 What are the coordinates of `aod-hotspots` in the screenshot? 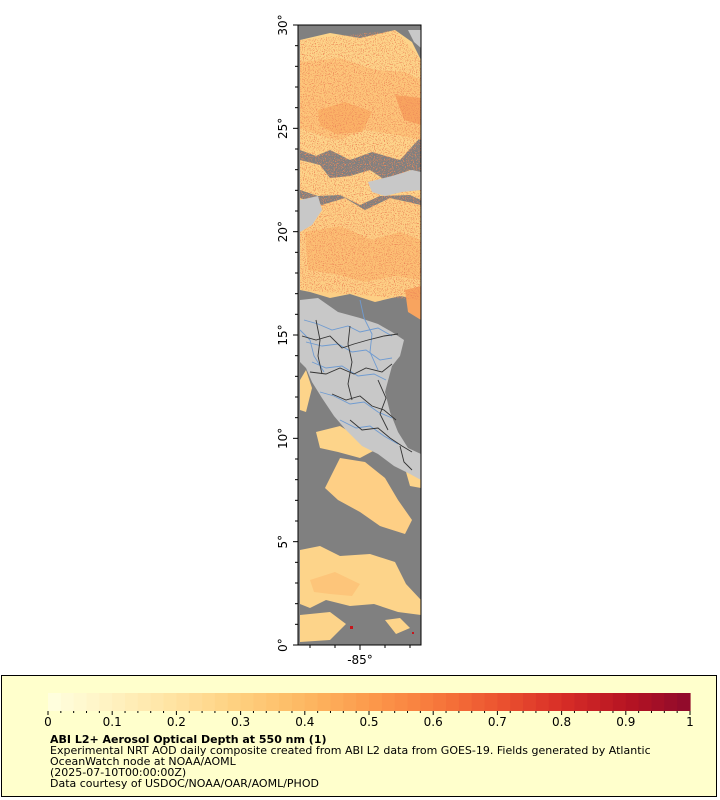 It's located at (382, 630).